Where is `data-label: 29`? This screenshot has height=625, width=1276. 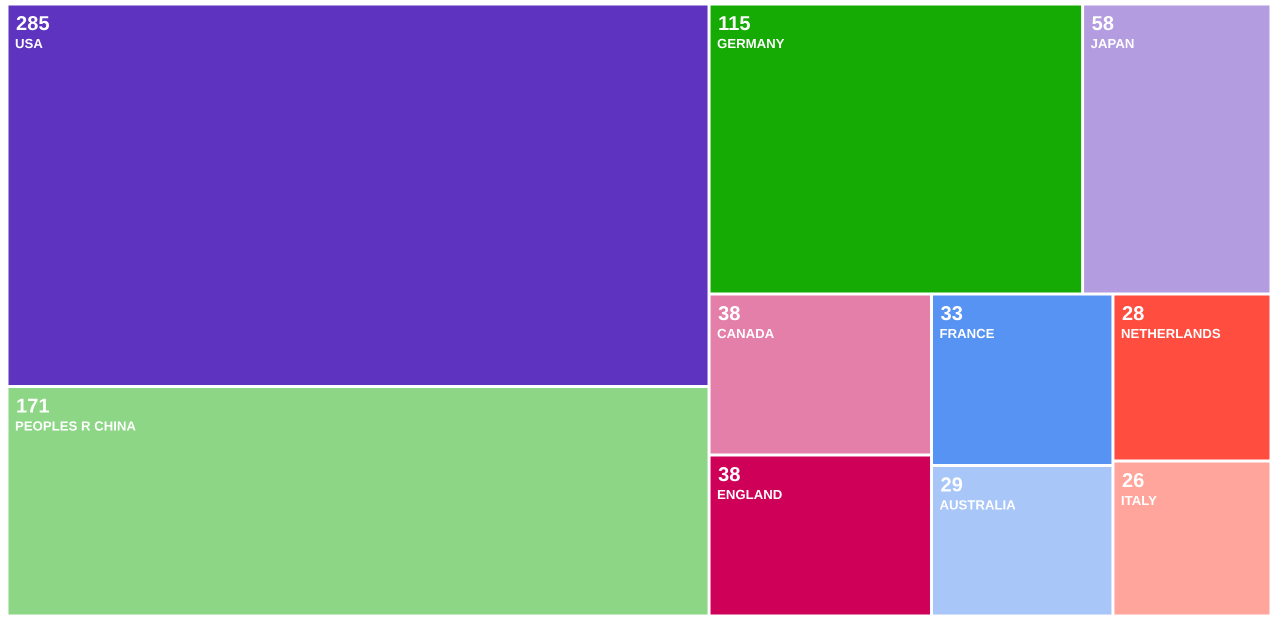 data-label: 29 is located at coordinates (952, 484).